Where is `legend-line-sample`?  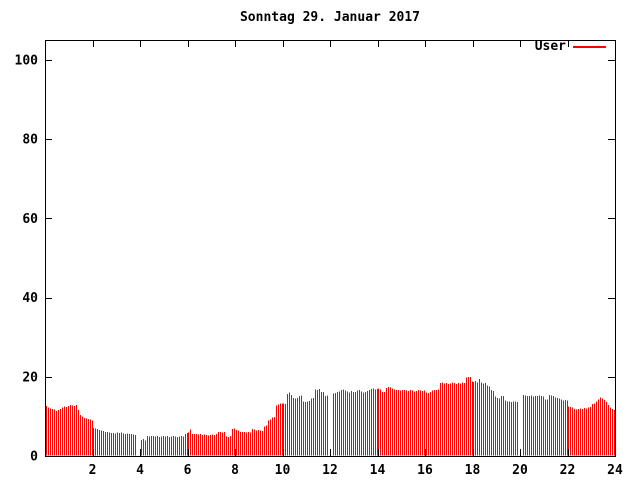
legend-line-sample is located at coordinates (589, 47).